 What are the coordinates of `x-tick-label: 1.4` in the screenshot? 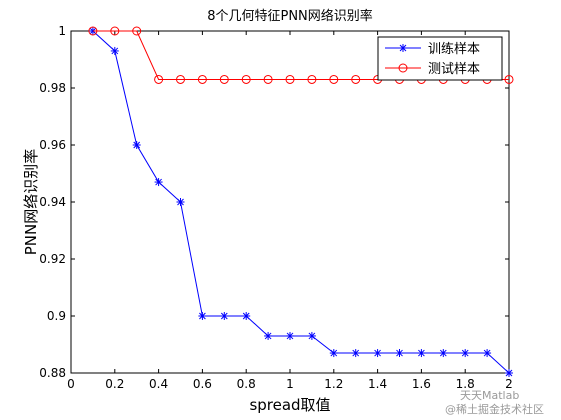 It's located at (377, 384).